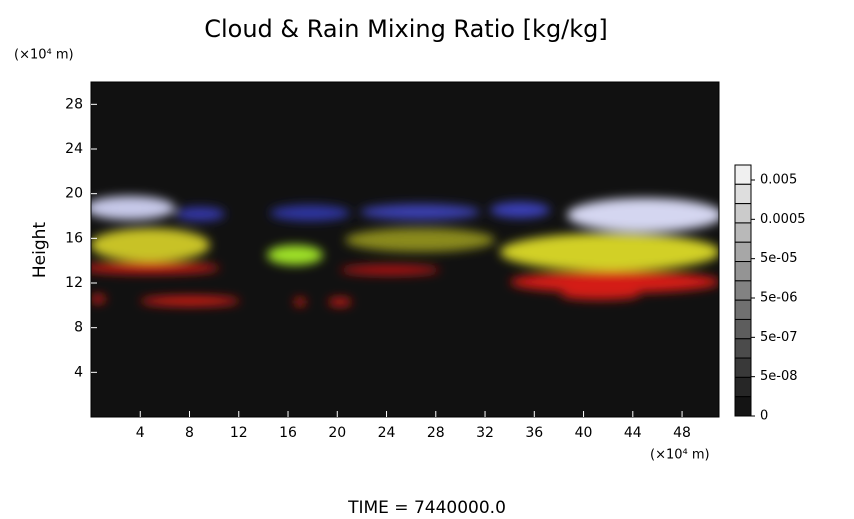  Describe the element at coordinates (764, 416) in the screenshot. I see `colorbar-label: 0` at that location.